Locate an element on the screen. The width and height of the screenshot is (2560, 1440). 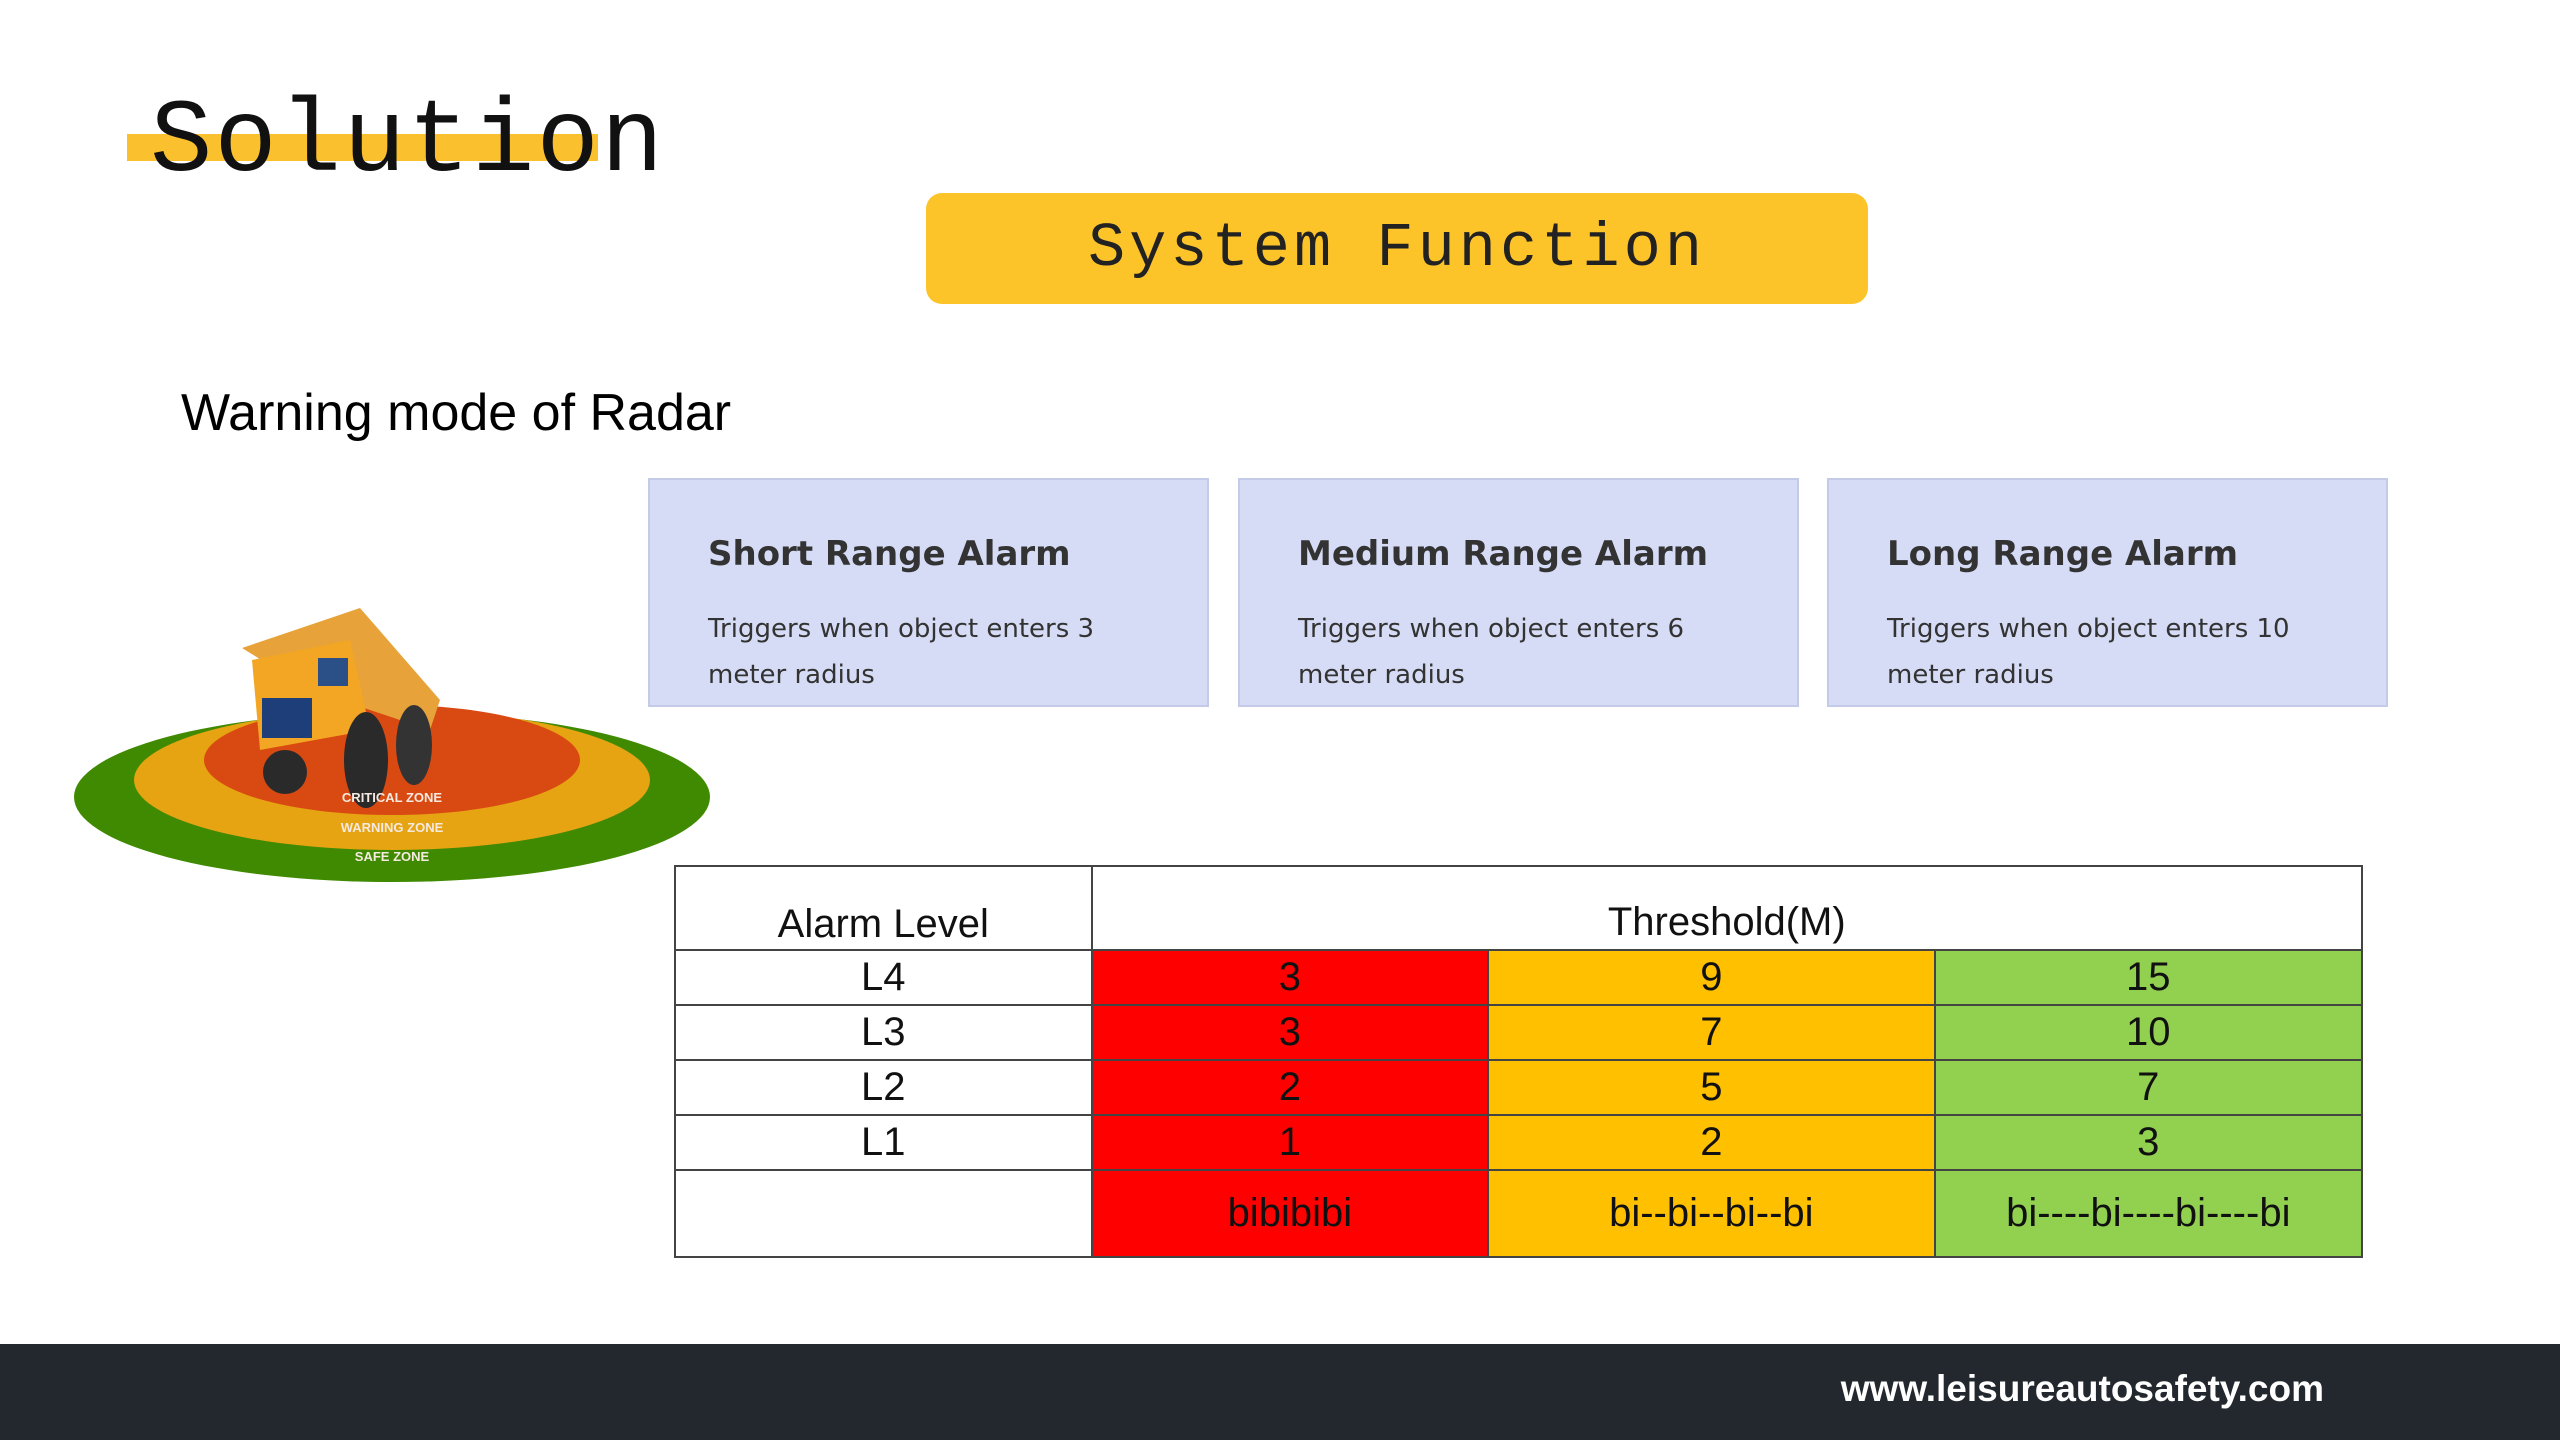
table-row: L4 3 9 15 is located at coordinates (1519, 977).